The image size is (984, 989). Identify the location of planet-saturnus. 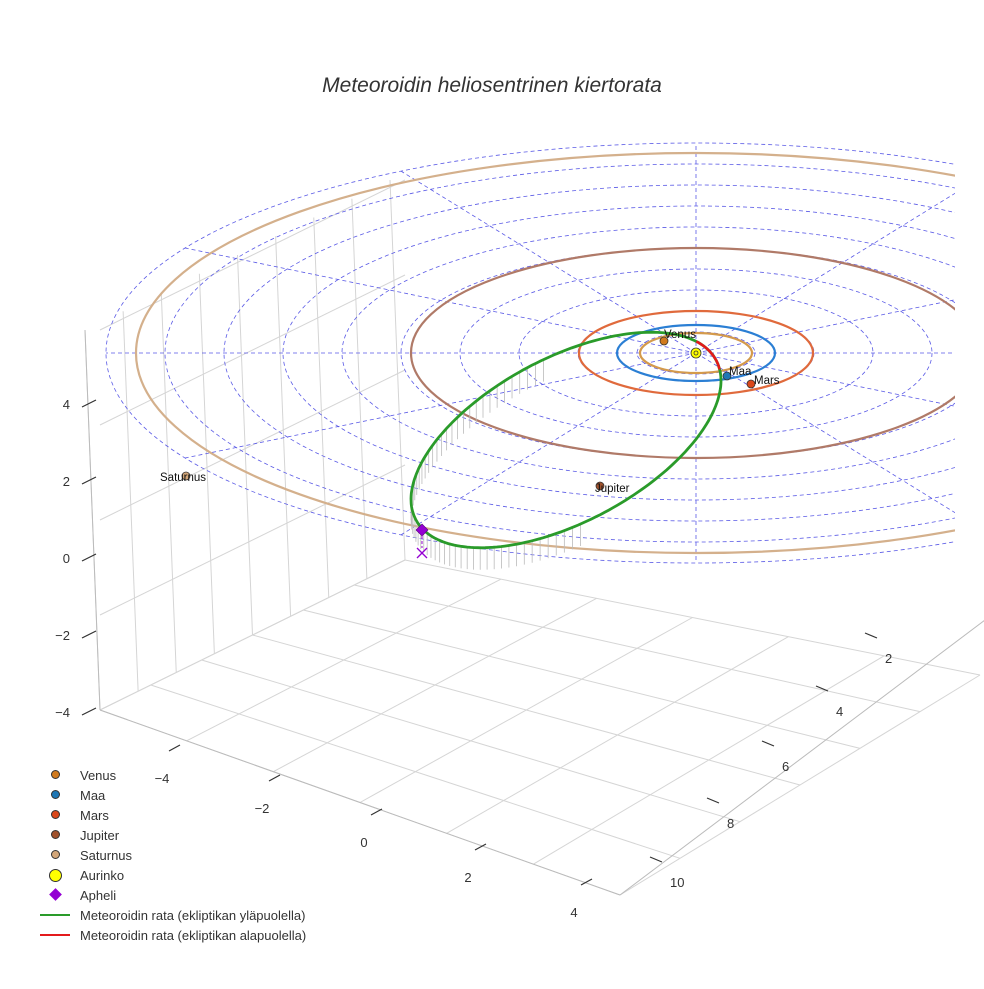
(186, 476).